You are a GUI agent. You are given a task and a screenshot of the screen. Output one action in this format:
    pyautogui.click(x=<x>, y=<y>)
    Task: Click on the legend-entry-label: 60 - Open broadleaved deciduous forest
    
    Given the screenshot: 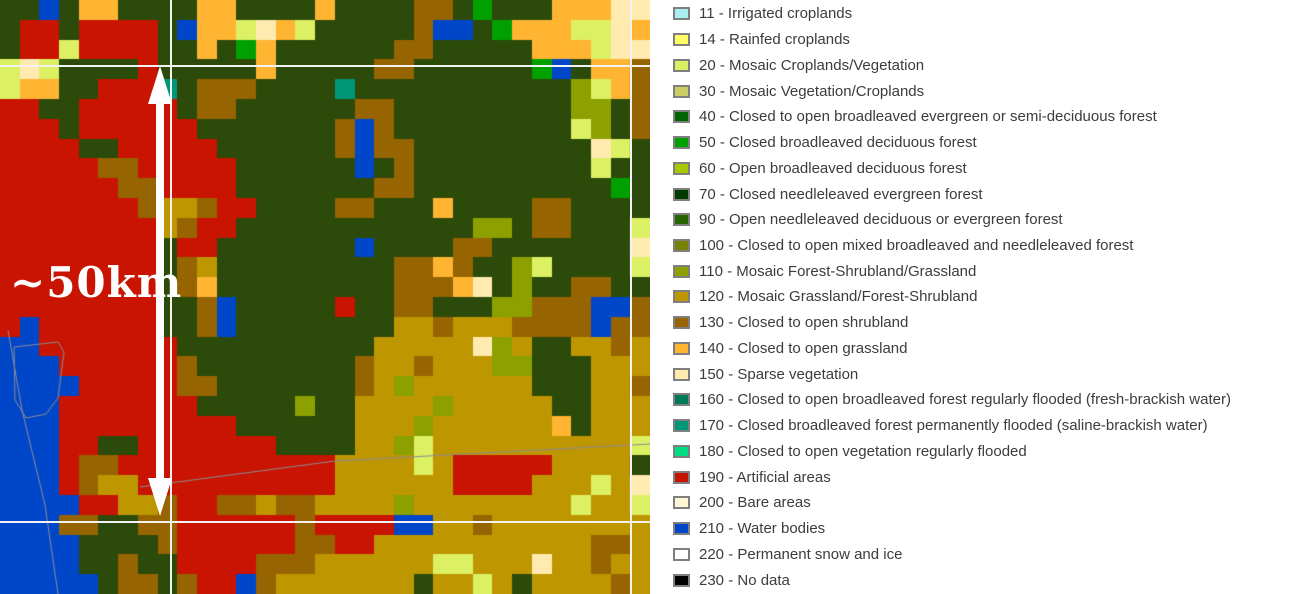 What is the action you would take?
    pyautogui.click(x=833, y=168)
    